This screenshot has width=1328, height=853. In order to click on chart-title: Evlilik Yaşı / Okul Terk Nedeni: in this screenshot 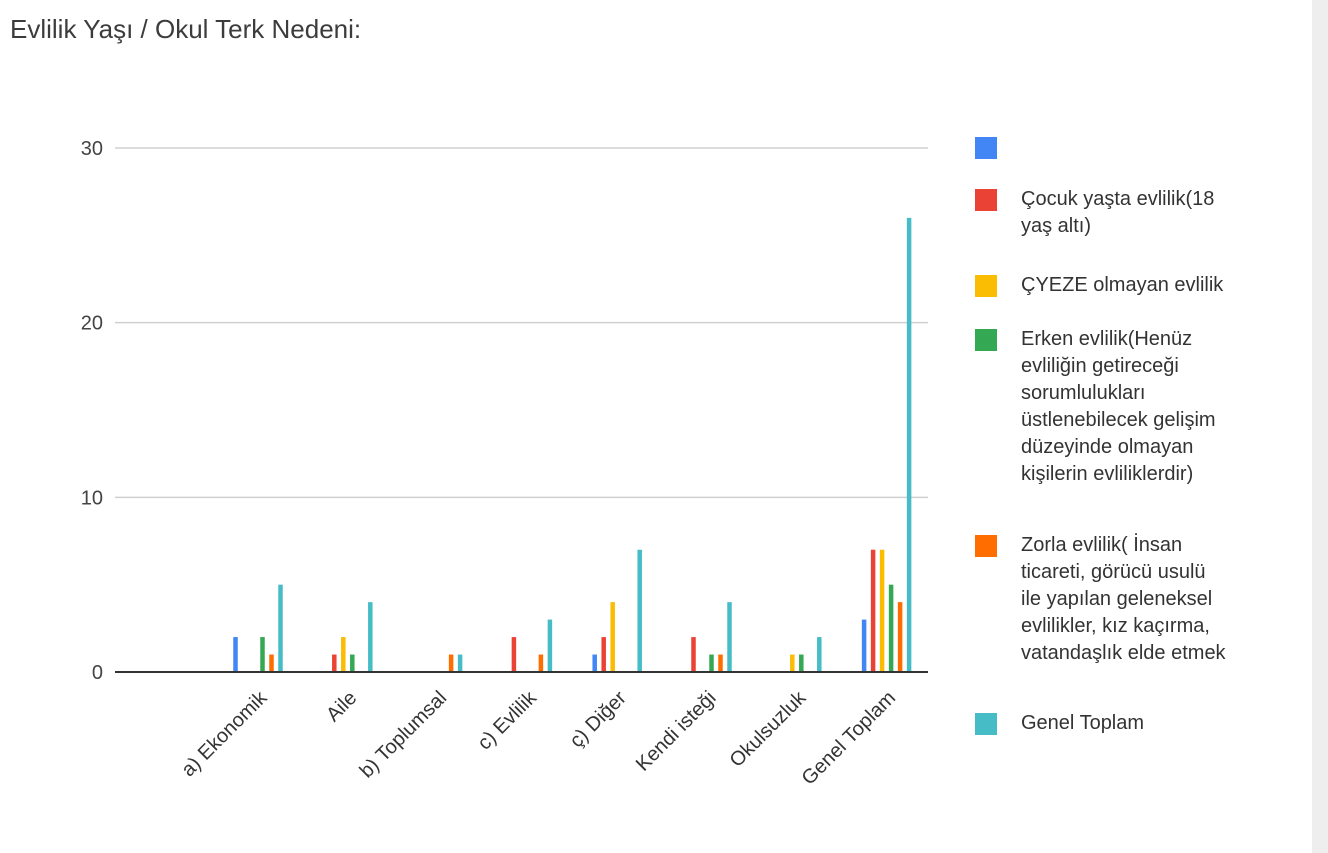, I will do `click(186, 29)`.